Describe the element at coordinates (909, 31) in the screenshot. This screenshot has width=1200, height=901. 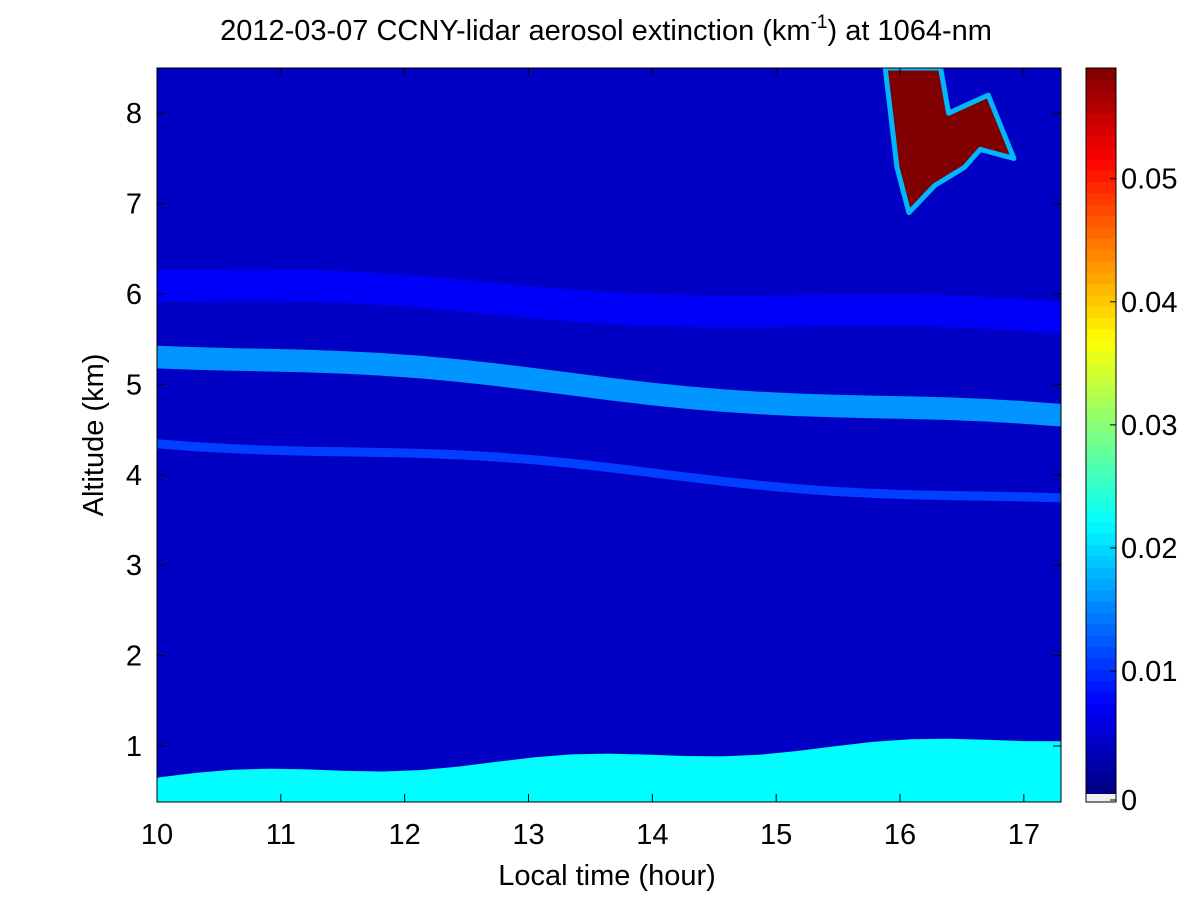
I see `title-suffix: ) at 1064-nm` at that location.